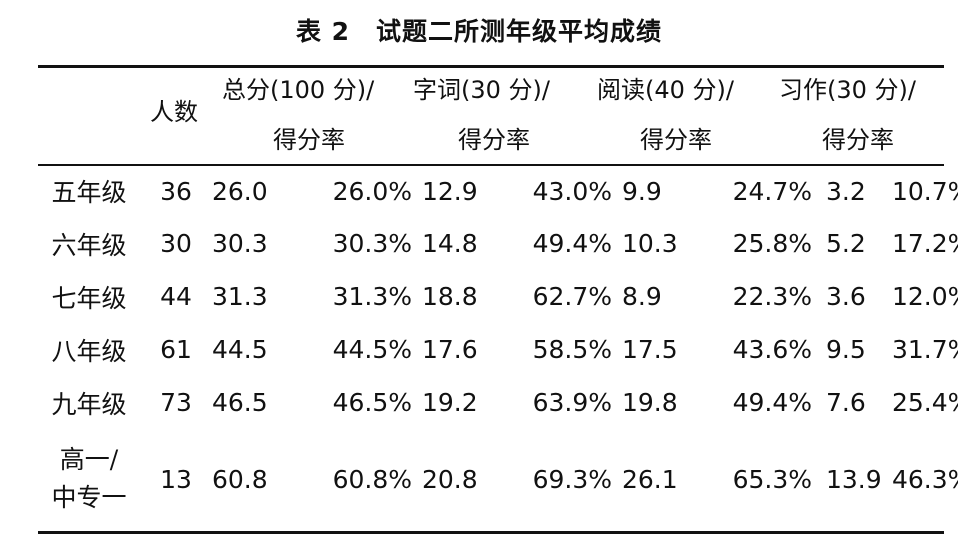 The width and height of the screenshot is (958, 548). Describe the element at coordinates (925, 191) in the screenshot. I see `writing-rate-cell: 10.7%` at that location.